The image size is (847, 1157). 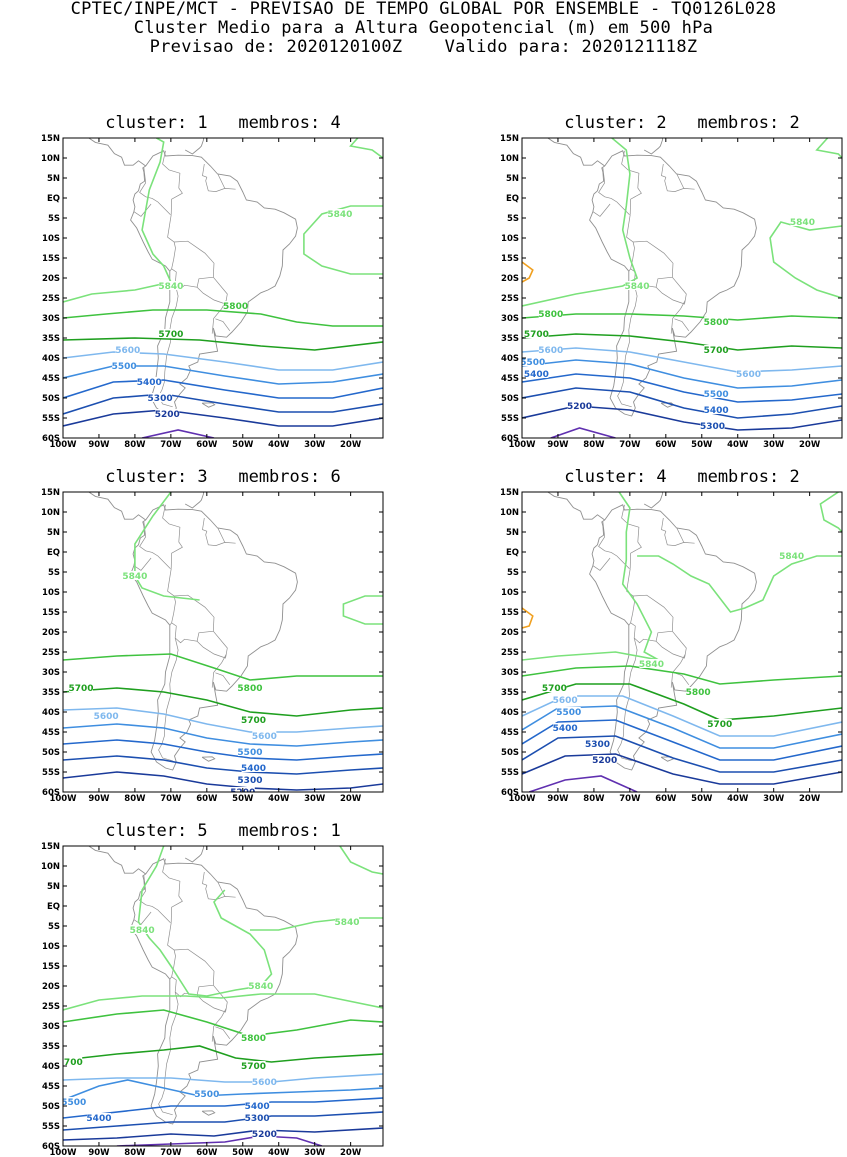 What do you see at coordinates (579, 407) in the screenshot?
I see `contour-label: 5200` at bounding box center [579, 407].